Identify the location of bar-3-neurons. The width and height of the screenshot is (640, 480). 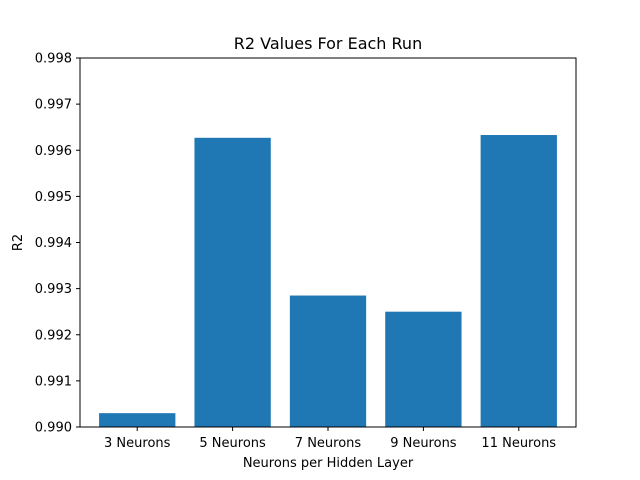
(137, 420).